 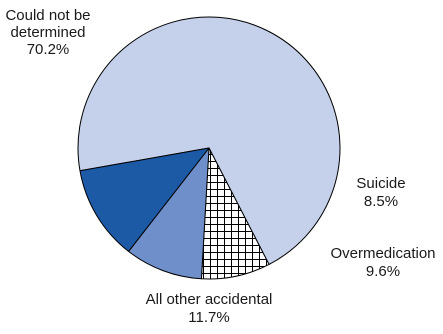 What do you see at coordinates (383, 271) in the screenshot?
I see `slice-label-line: 9.6%` at bounding box center [383, 271].